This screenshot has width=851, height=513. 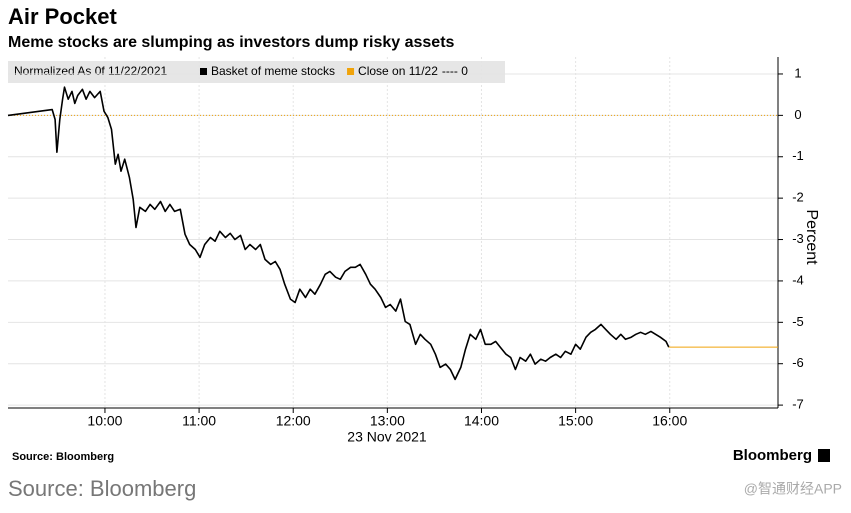 What do you see at coordinates (199, 421) in the screenshot?
I see `x-tick-label: 11:00` at bounding box center [199, 421].